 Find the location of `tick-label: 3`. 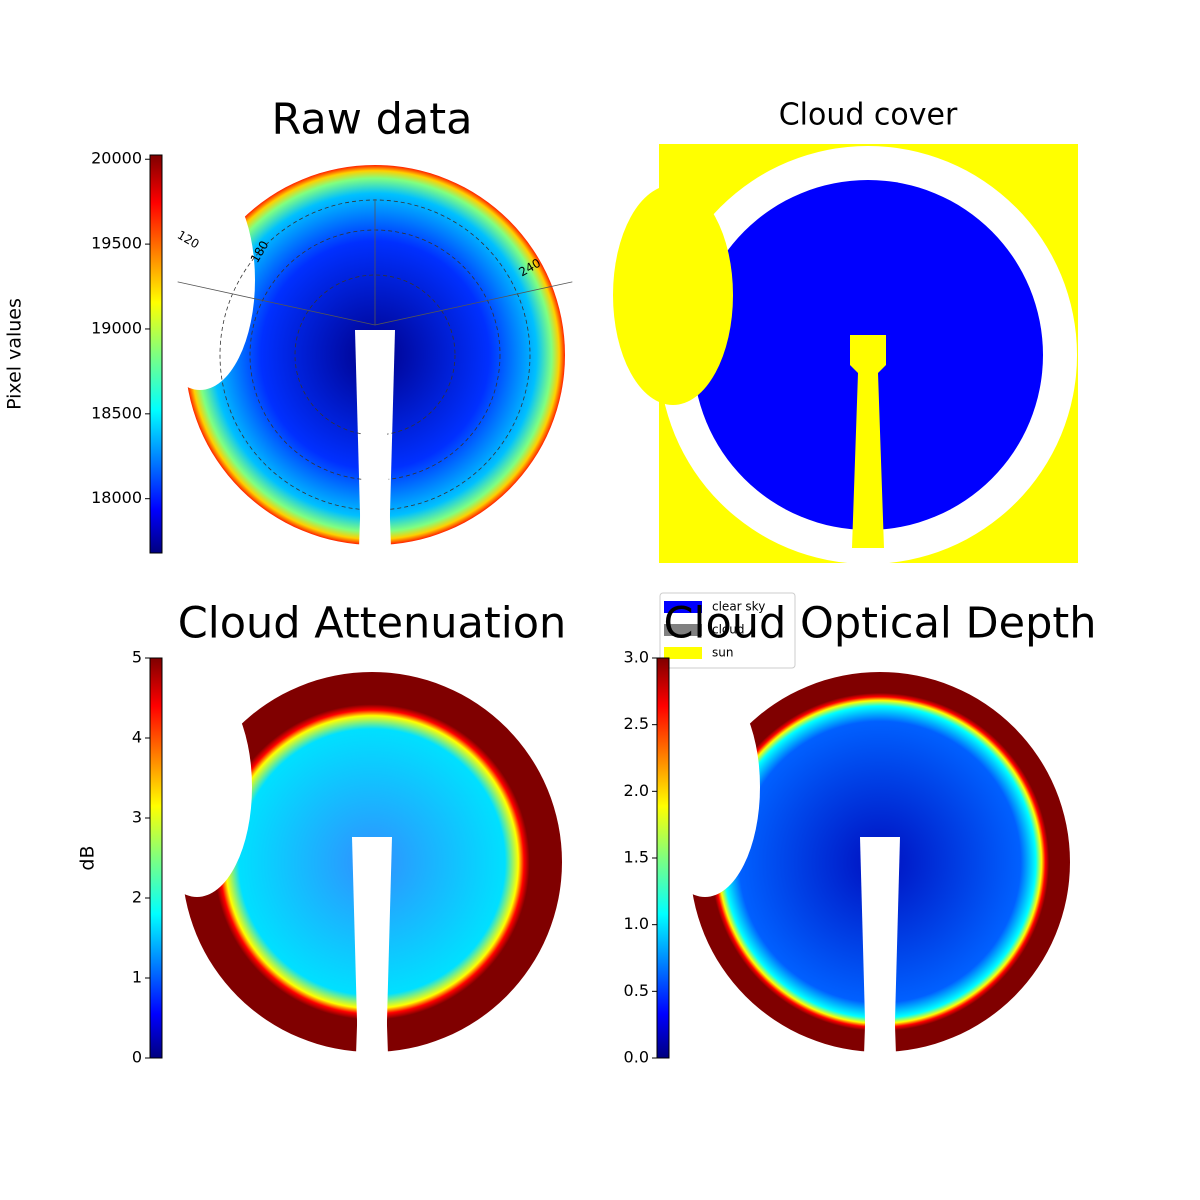

tick-label: 3 is located at coordinates (137, 817).